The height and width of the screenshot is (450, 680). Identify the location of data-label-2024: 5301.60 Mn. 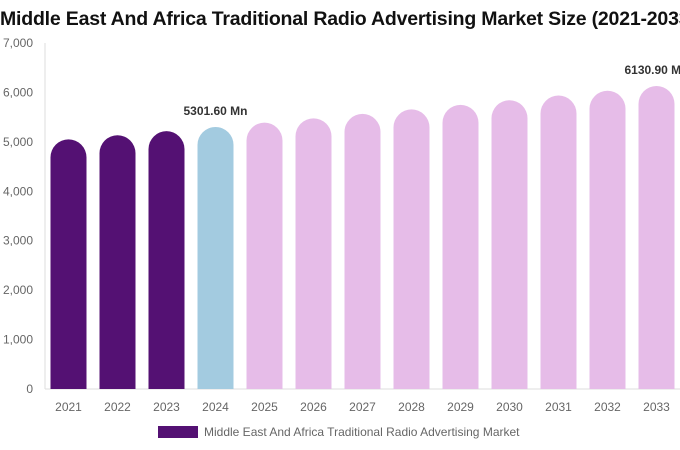
(215, 111).